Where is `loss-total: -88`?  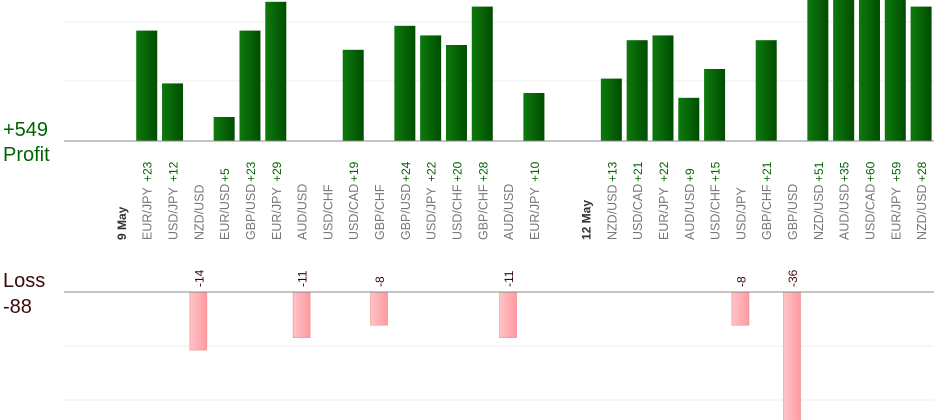 loss-total: -88 is located at coordinates (17, 307).